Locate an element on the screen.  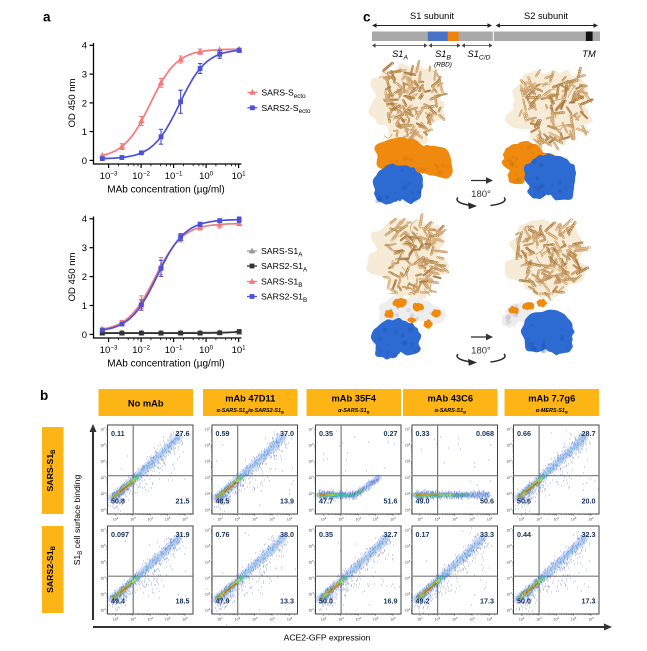
svg-text: S1C/D is located at coordinates (479, 55).